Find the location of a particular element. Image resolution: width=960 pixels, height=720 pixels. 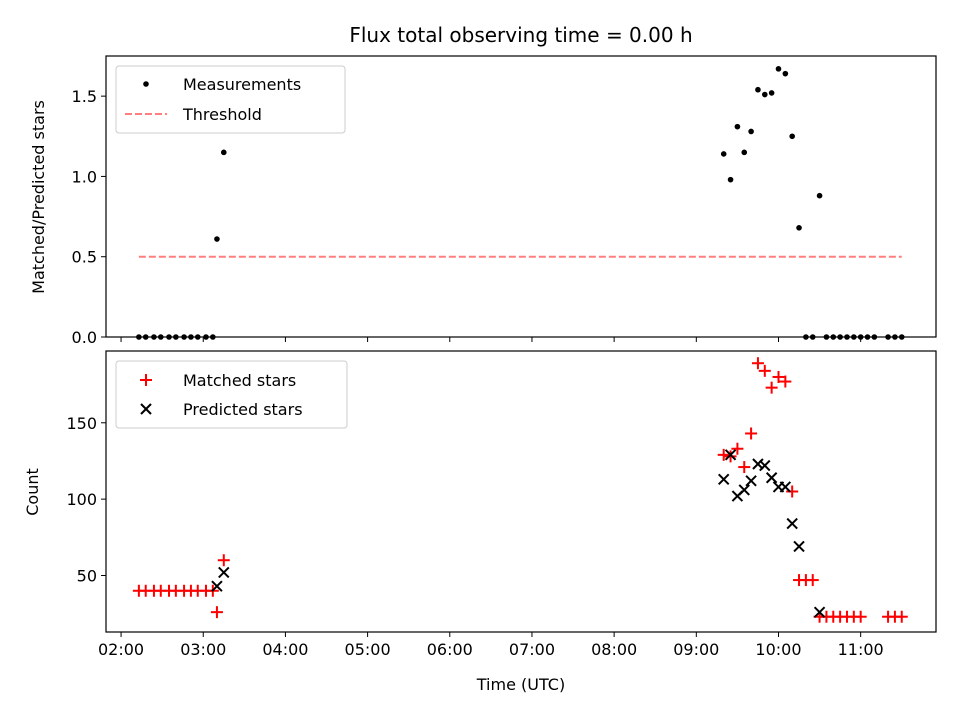

top-legend-box is located at coordinates (230, 99).